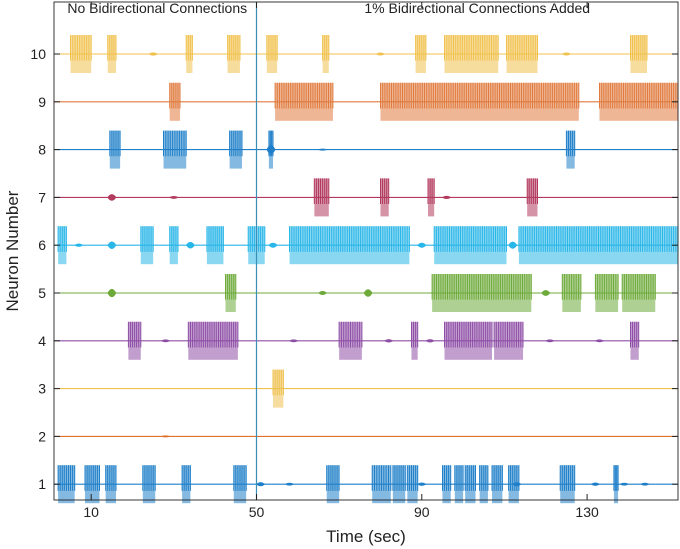 Image resolution: width=680 pixels, height=549 pixels. I want to click on neuron-7-trace, so click(366, 197).